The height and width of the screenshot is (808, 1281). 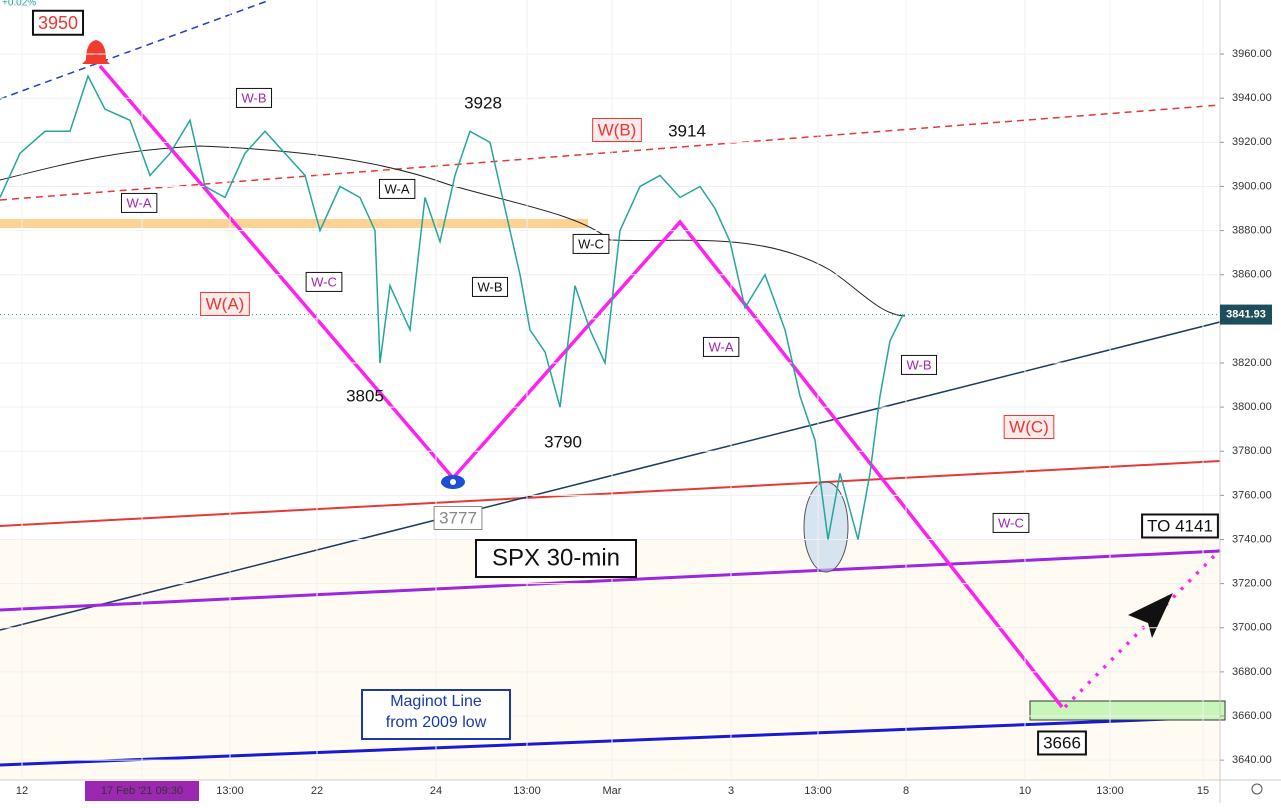 What do you see at coordinates (436, 722) in the screenshot?
I see `annotation: from 2009 low` at bounding box center [436, 722].